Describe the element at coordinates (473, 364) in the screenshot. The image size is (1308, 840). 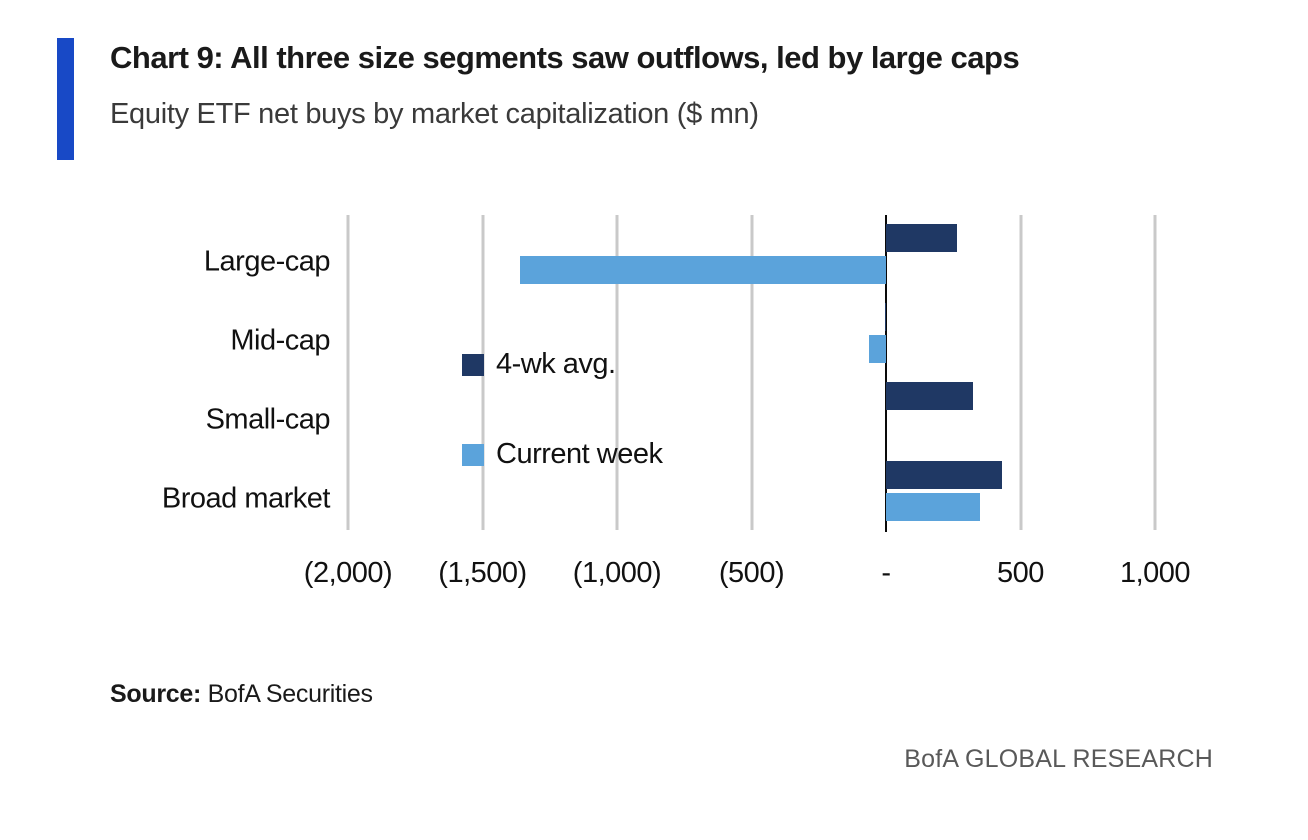
I see `legend-swatch-4-wk-avg` at that location.